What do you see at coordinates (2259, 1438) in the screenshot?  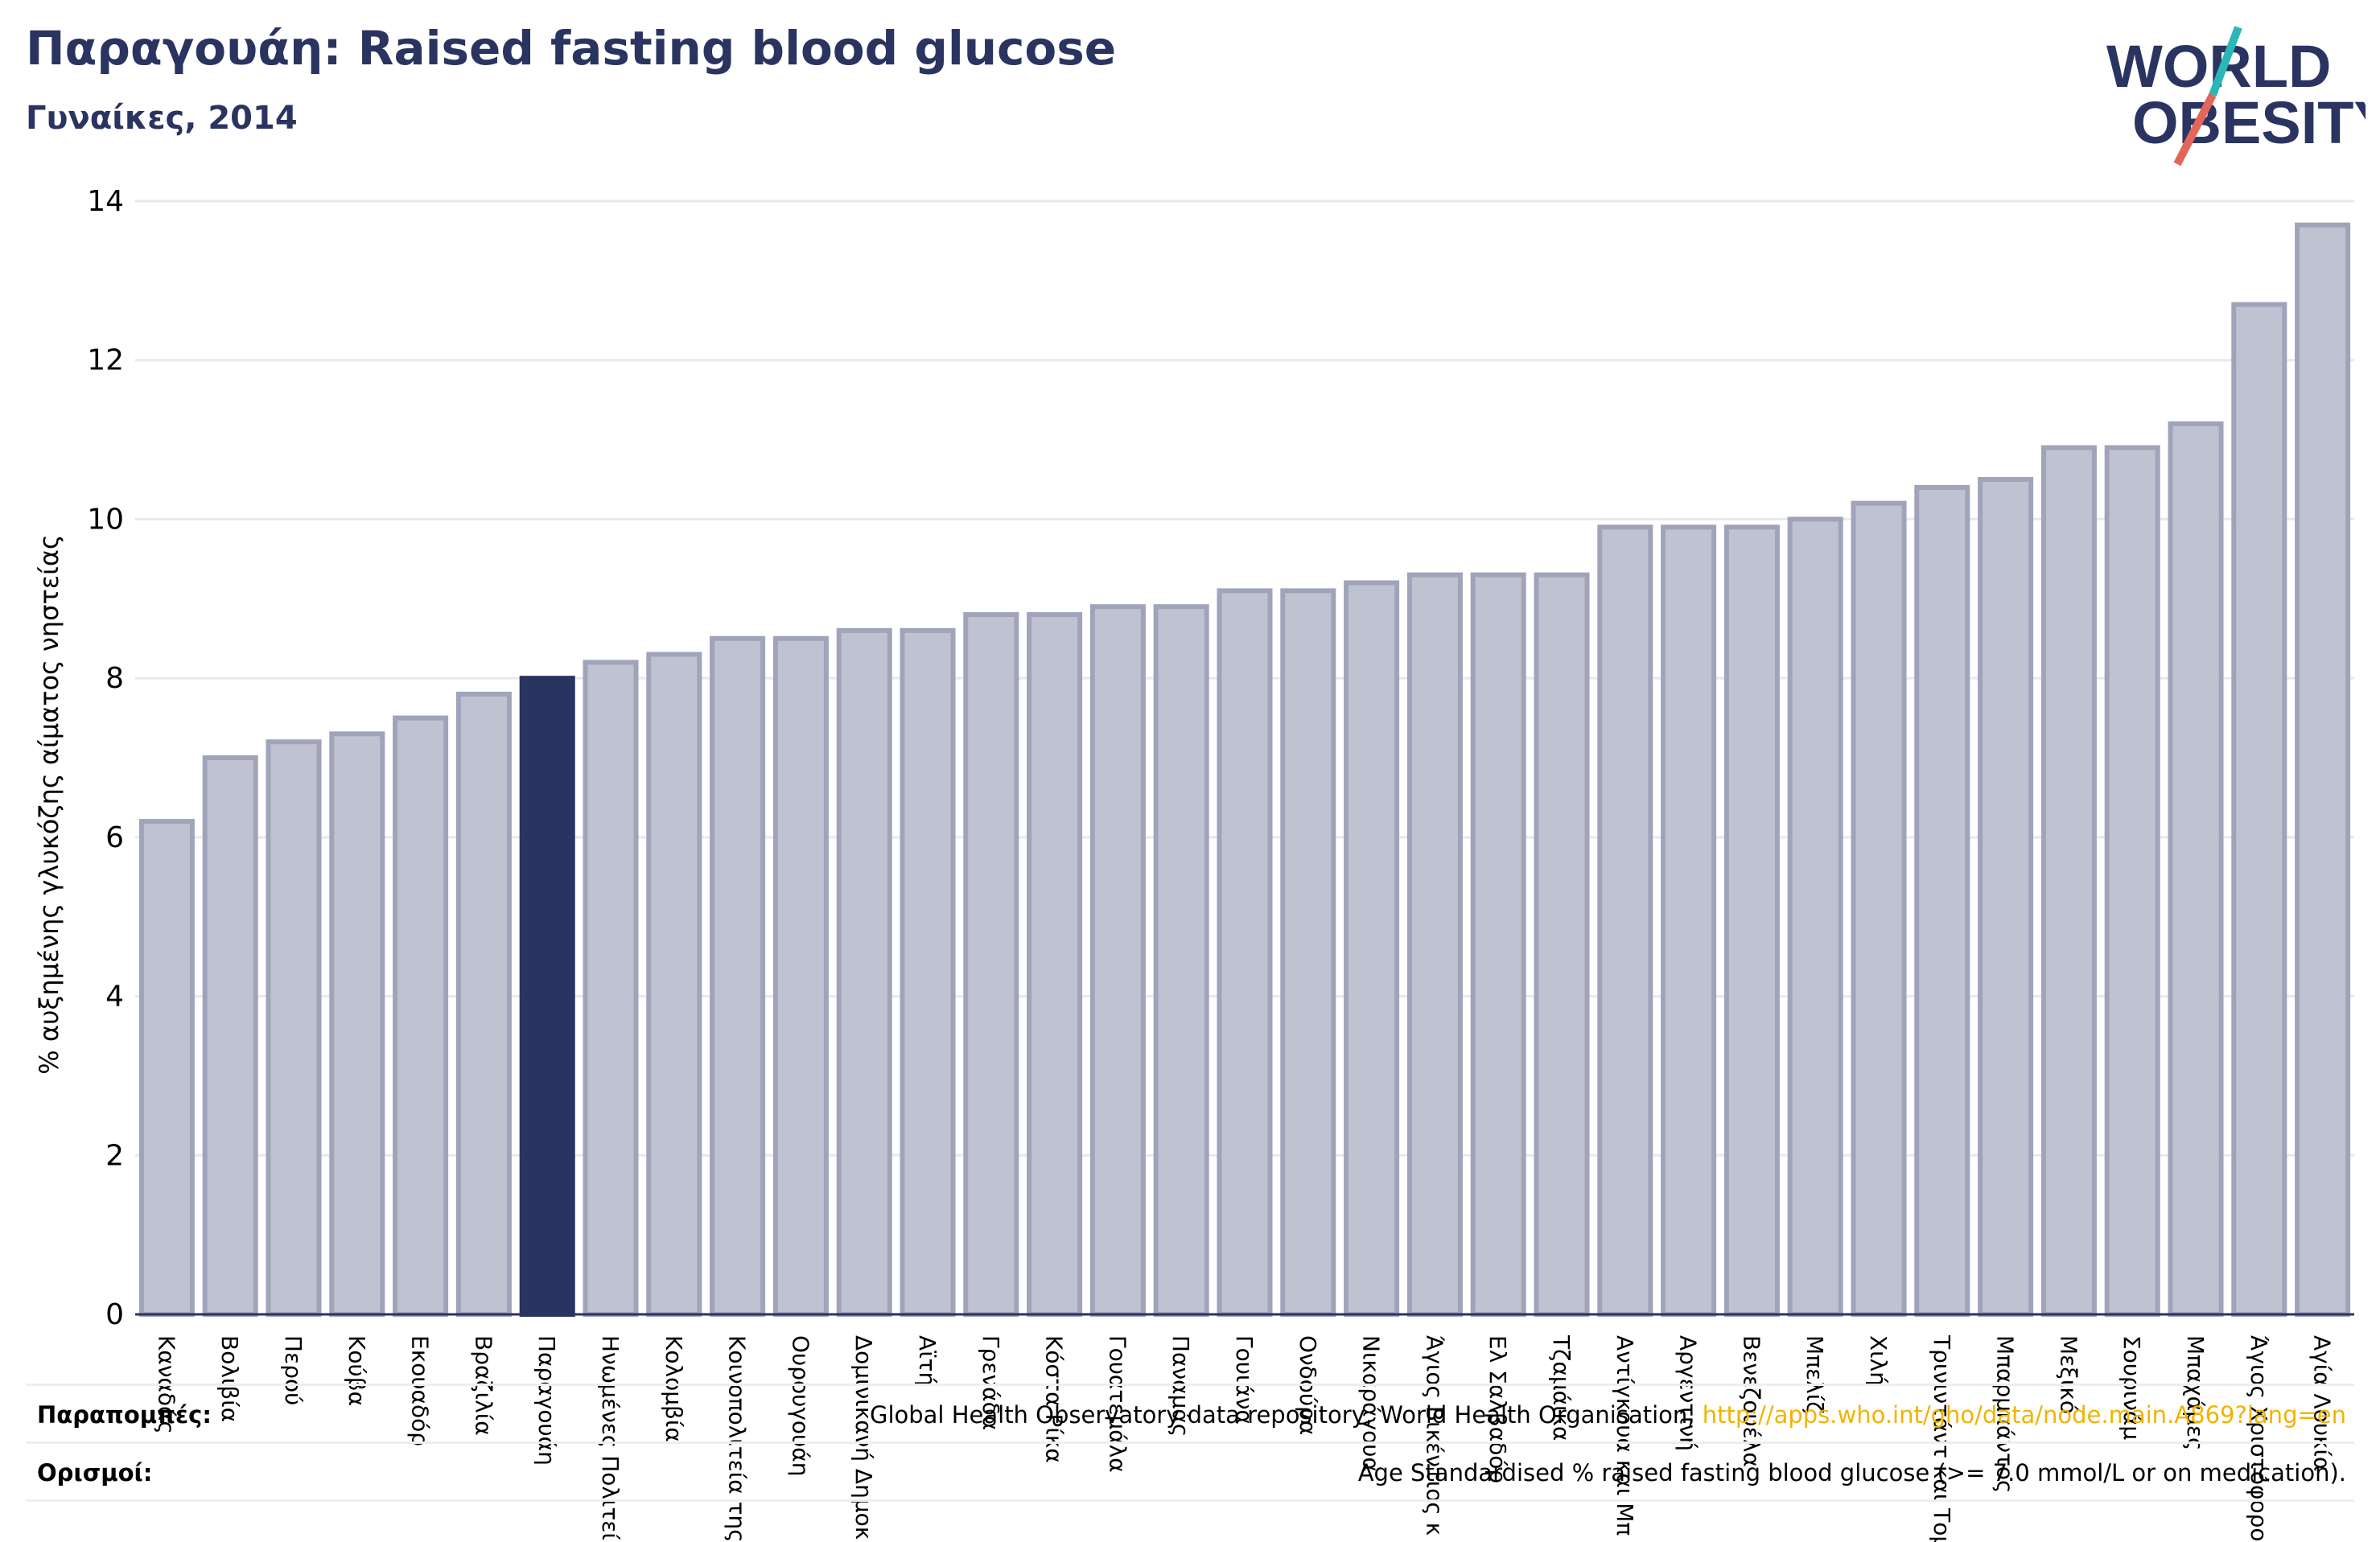 I see `x-tick-label: Άγιος Χριστόφορος` at bounding box center [2259, 1438].